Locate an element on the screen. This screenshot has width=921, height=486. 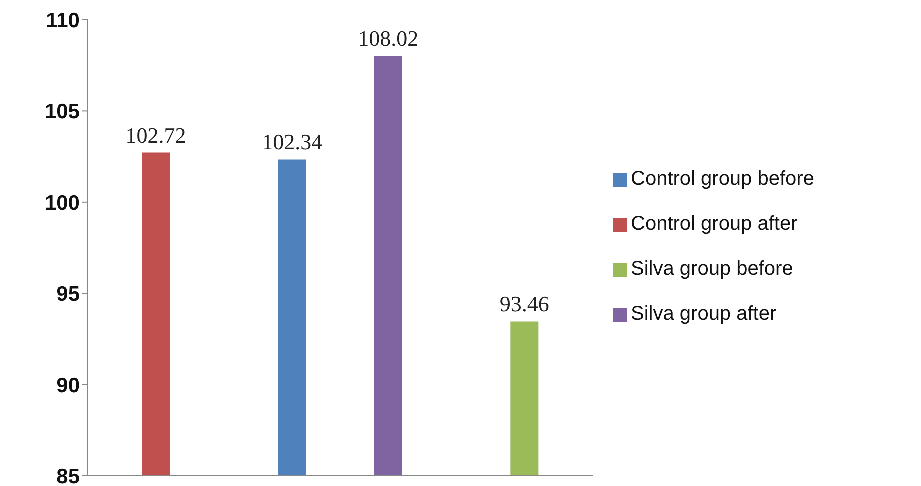
legend-label: Silva group before is located at coordinates (712, 269).